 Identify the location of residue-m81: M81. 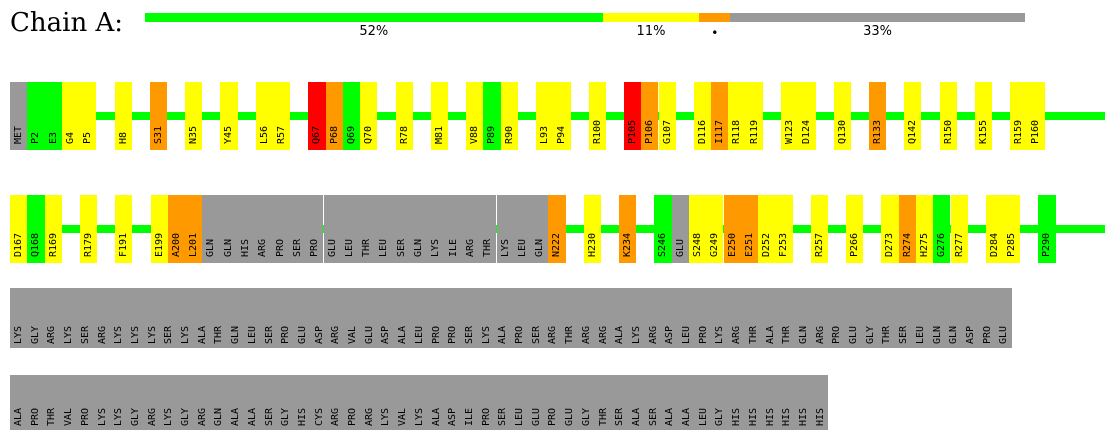
(439, 116).